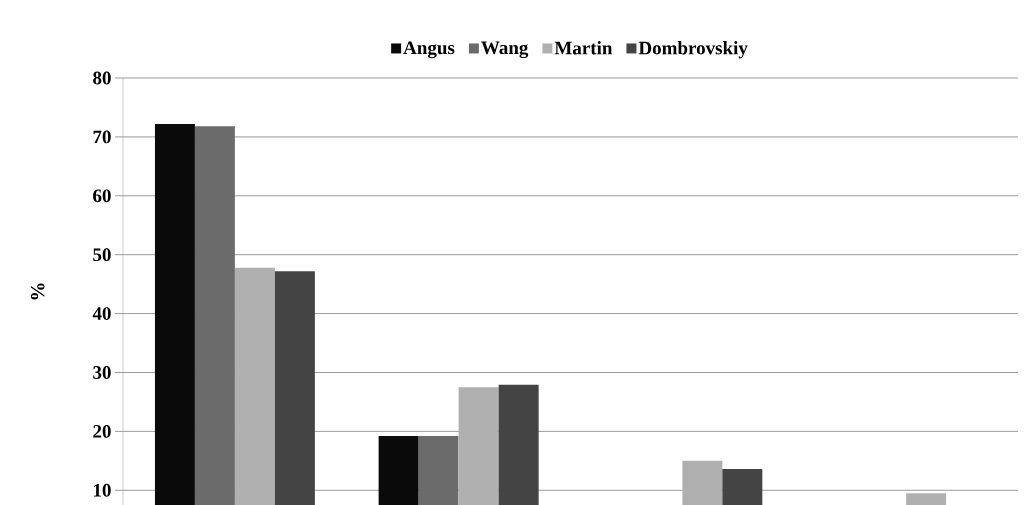 This screenshot has height=505, width=1024. What do you see at coordinates (37, 291) in the screenshot?
I see `y-axis-title: %` at bounding box center [37, 291].